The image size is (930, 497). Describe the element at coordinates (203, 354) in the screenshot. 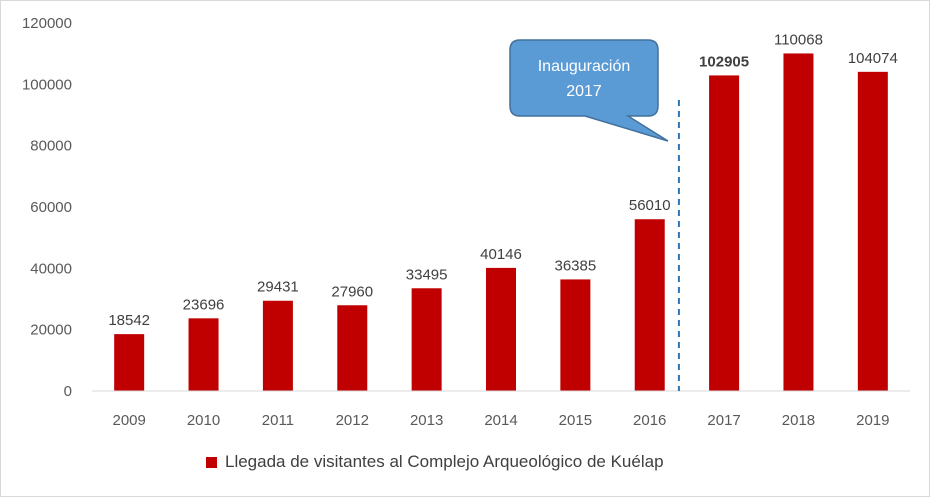

I see `bar-2010` at that location.